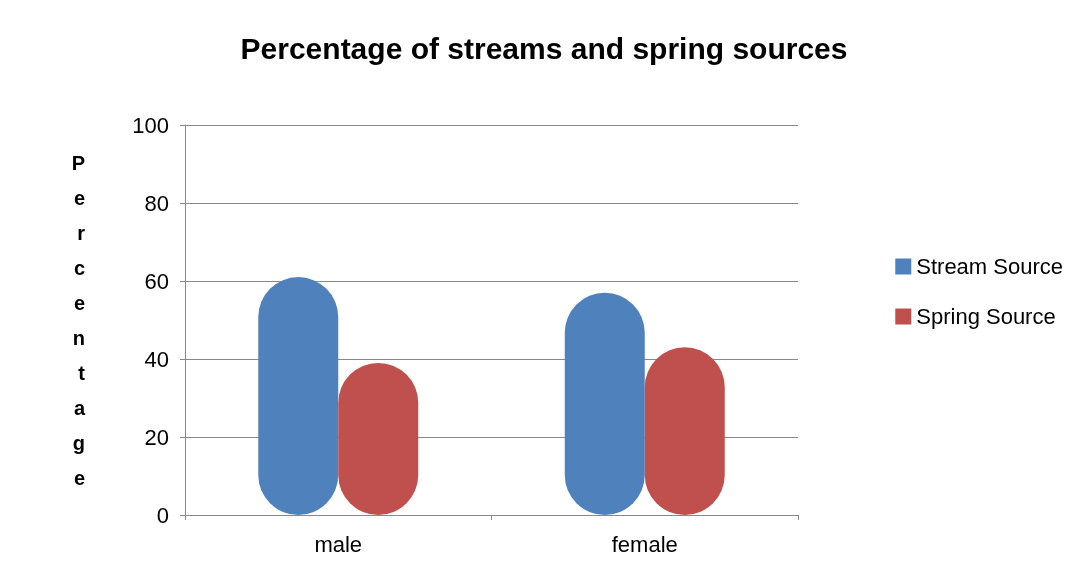 The width and height of the screenshot is (1088, 583). I want to click on legend-label: Stream Source, so click(990, 266).